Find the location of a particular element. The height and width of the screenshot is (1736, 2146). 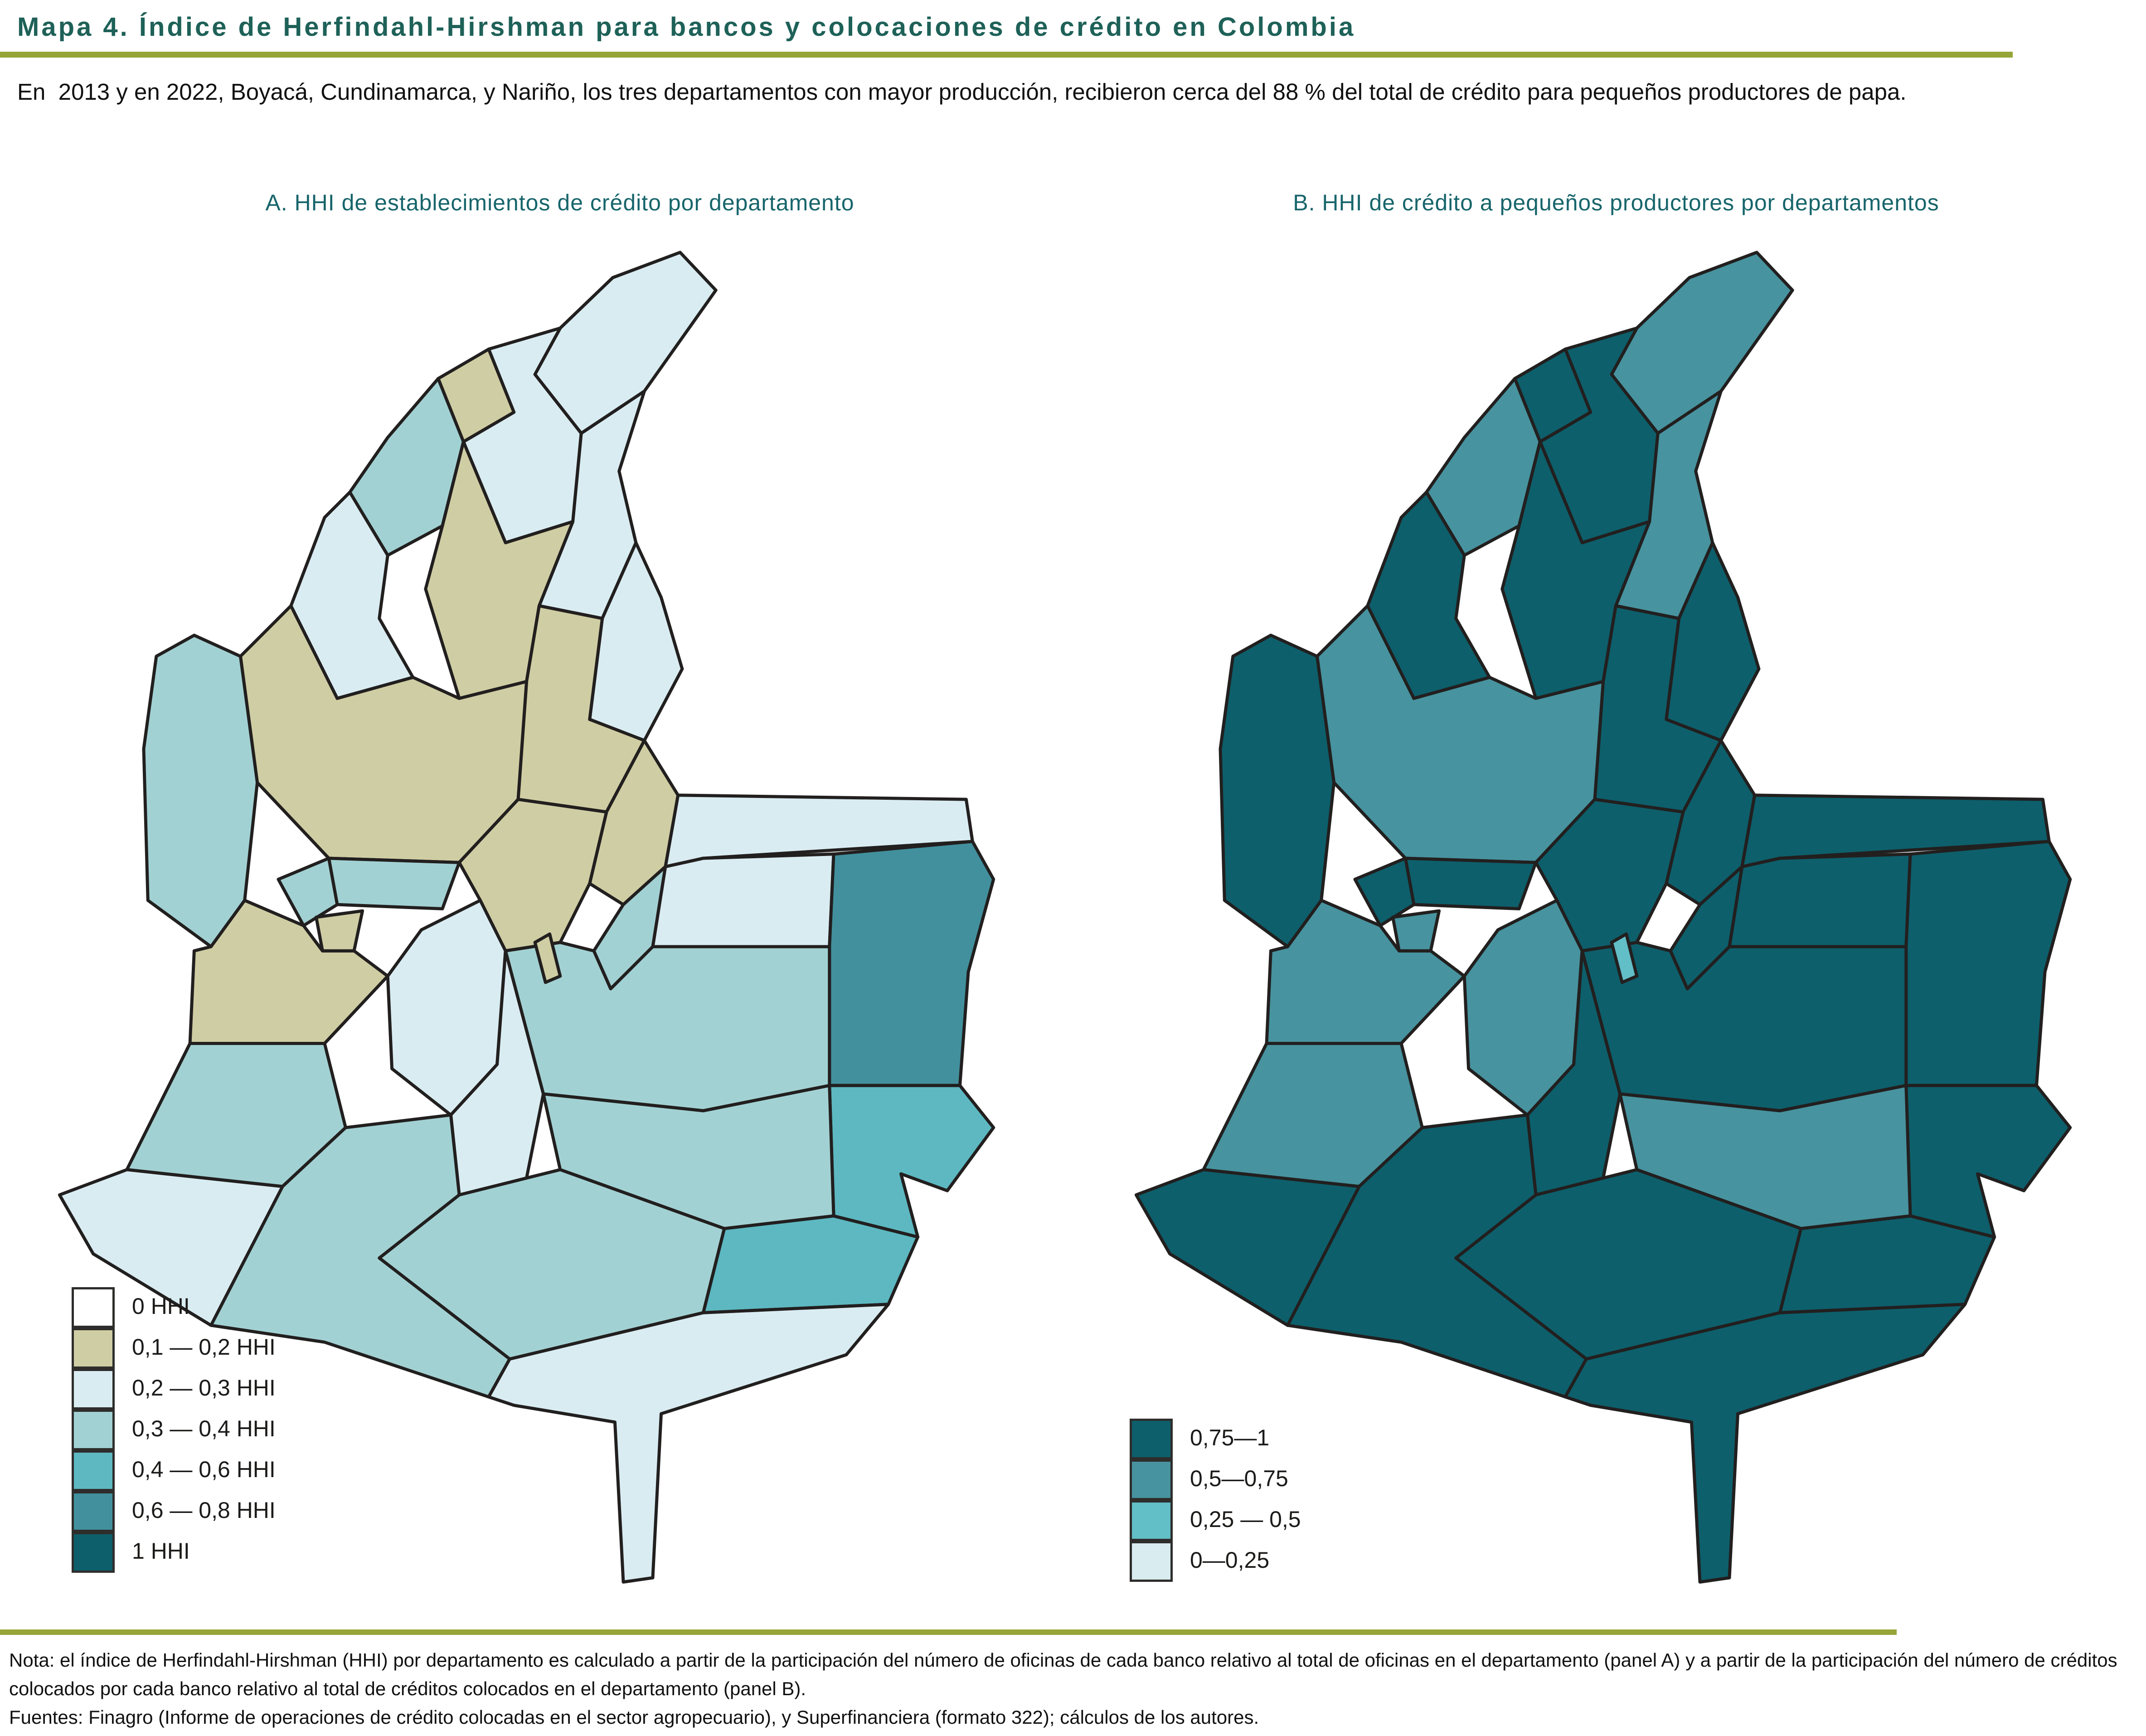

legend-label: 0,3 — 0,4 HHI is located at coordinates (204, 1428).